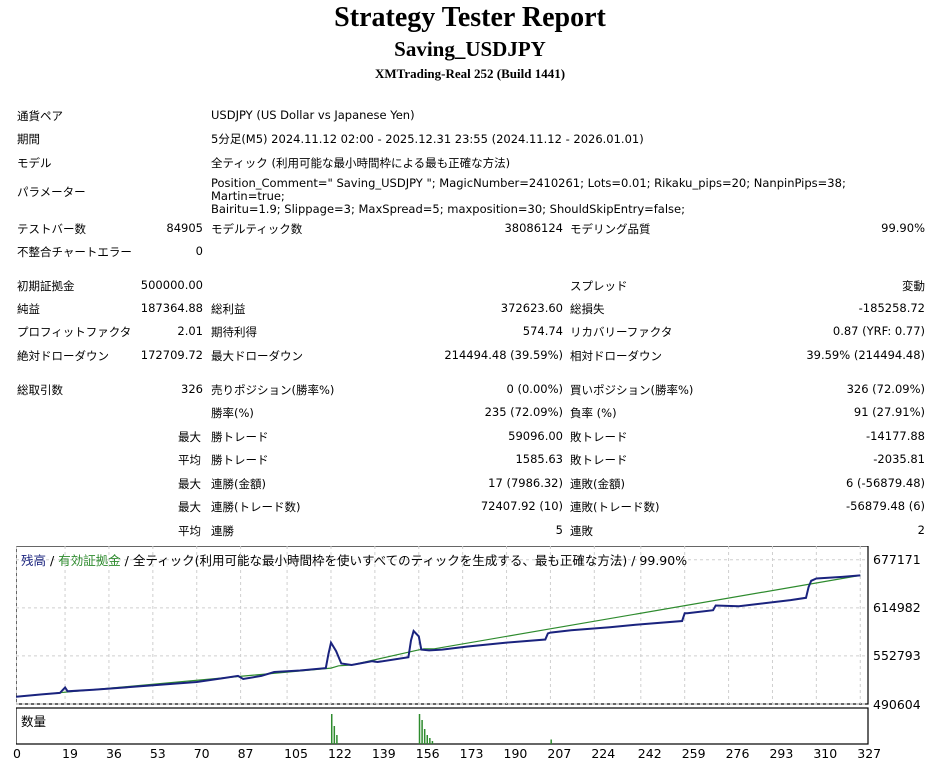  I want to click on expected-value: 574.74, so click(542, 331).